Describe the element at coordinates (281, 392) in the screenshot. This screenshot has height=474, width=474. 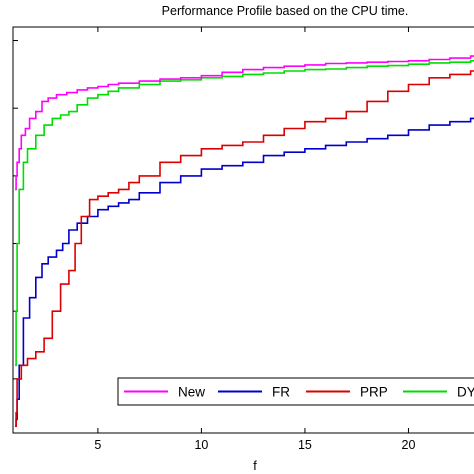
I see `legend-label-fr: FR` at that location.